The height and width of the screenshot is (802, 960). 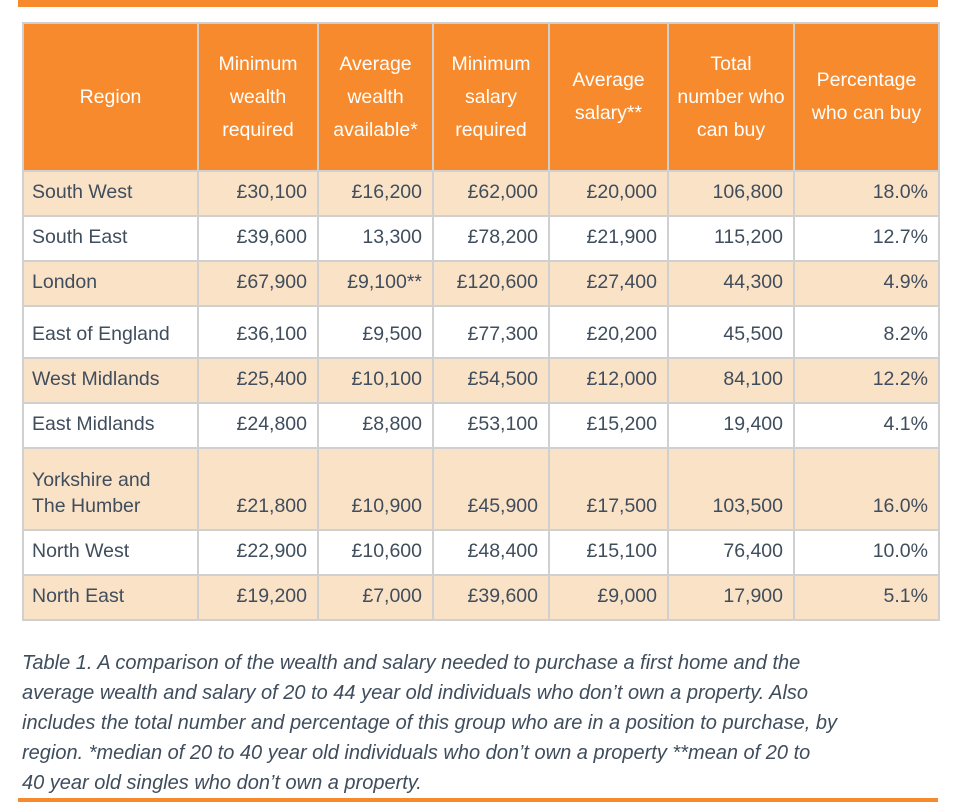 What do you see at coordinates (258, 552) in the screenshot?
I see `value-cell: £22,900` at bounding box center [258, 552].